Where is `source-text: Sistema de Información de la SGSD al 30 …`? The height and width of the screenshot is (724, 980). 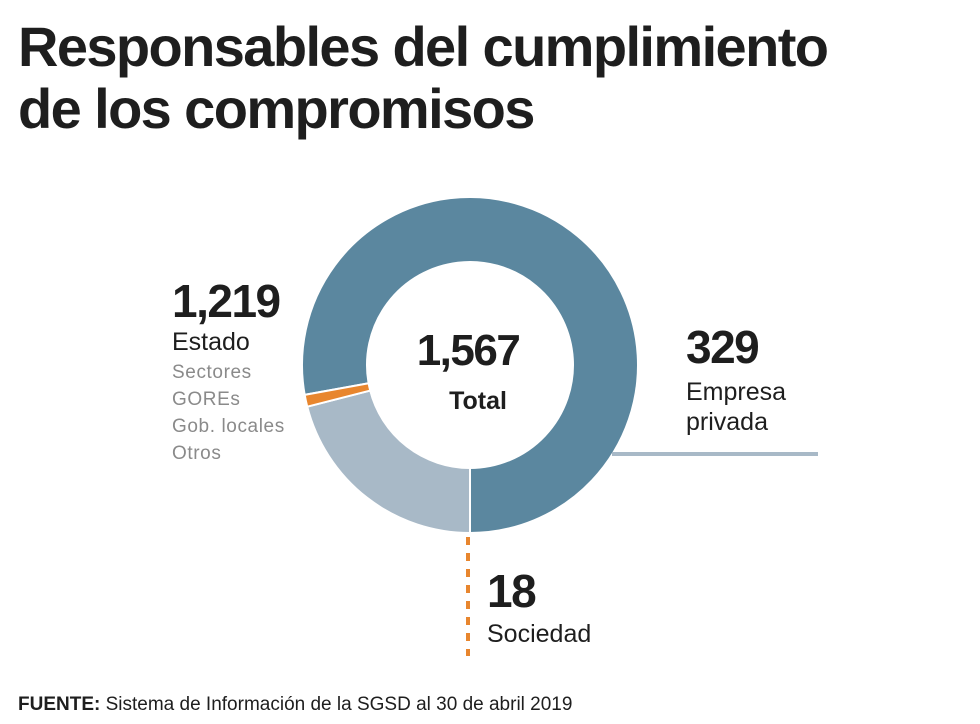
source-text: Sistema de Información de la SGSD al 30 … is located at coordinates (339, 704).